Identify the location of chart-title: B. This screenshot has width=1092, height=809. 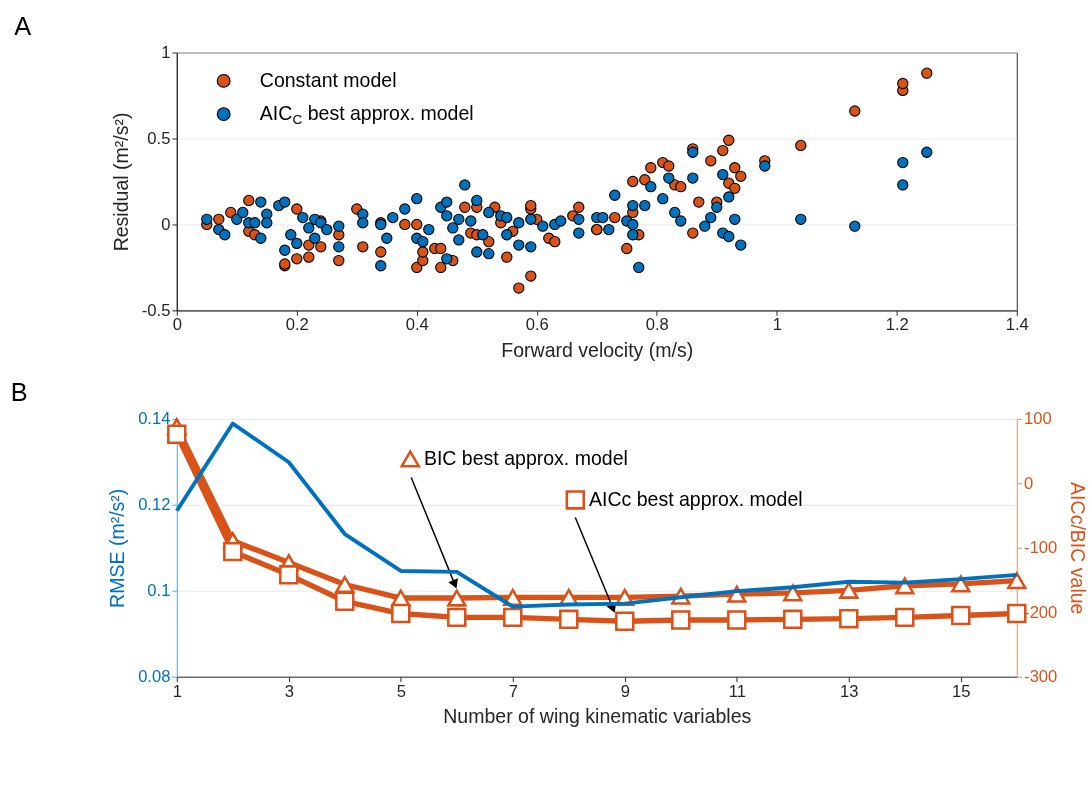
(19, 392).